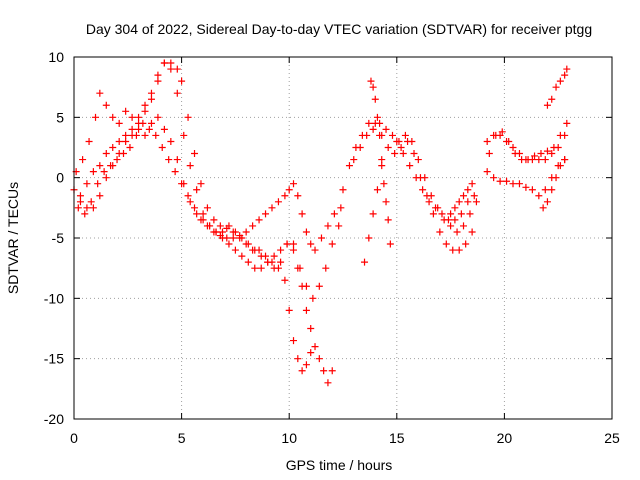 The height and width of the screenshot is (480, 640). Describe the element at coordinates (74, 438) in the screenshot. I see `x-tick-label: 0` at that location.